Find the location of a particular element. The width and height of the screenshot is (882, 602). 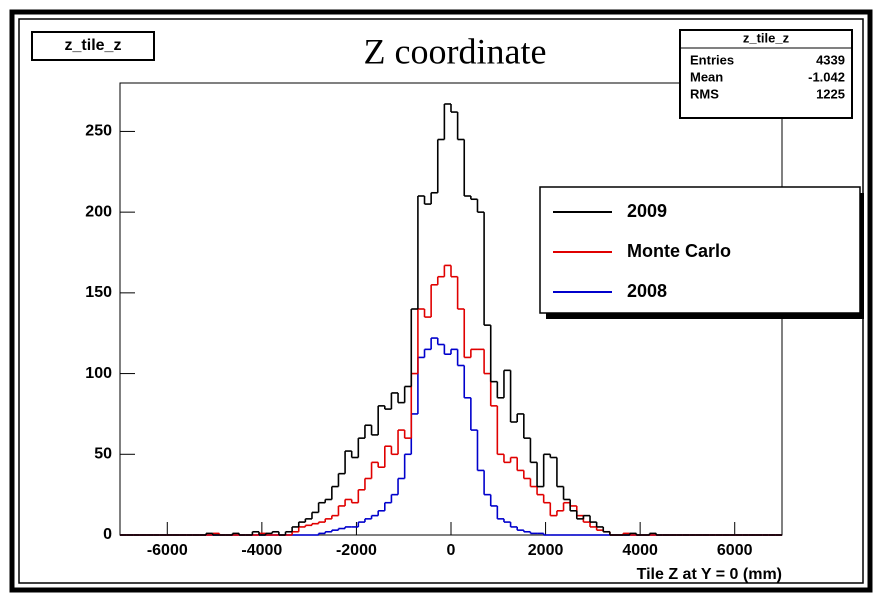

stats-label: Entries is located at coordinates (712, 59).